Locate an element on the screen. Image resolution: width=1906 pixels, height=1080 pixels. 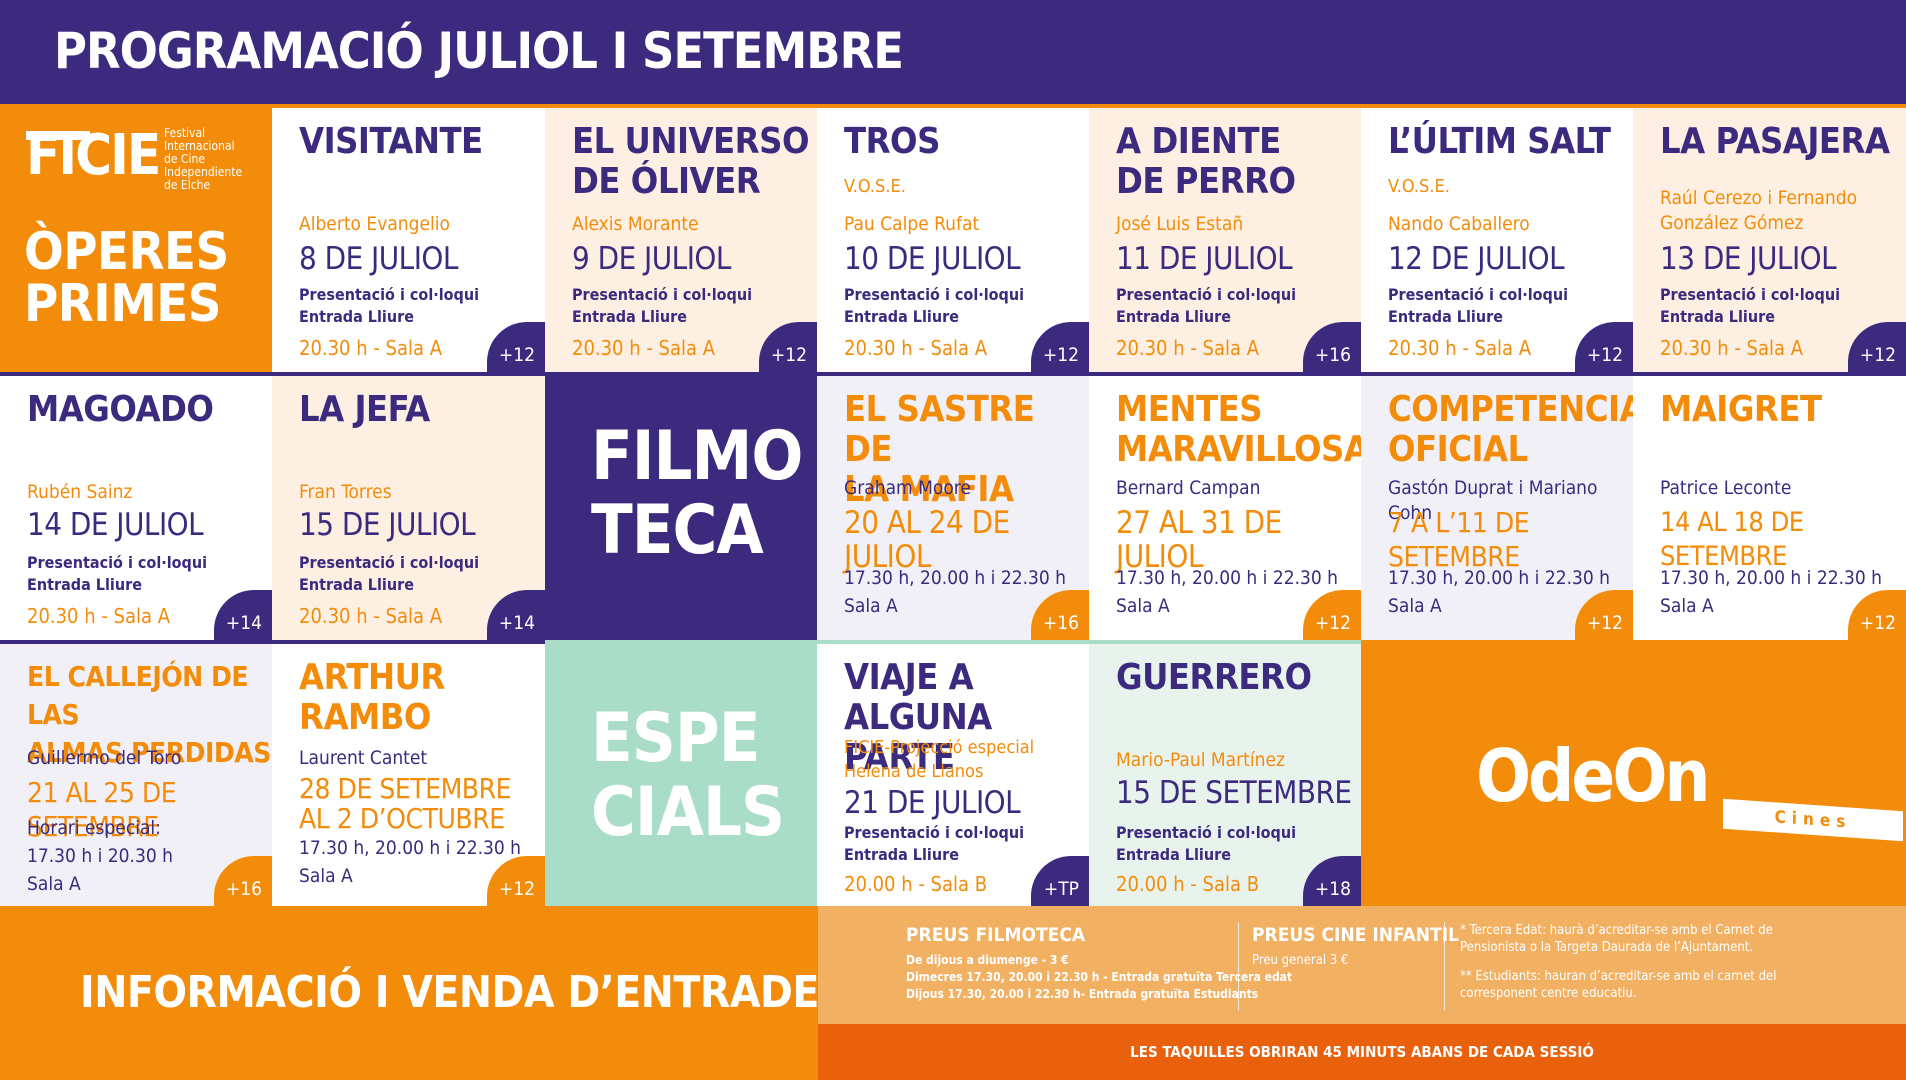
filmoteca-block: FILMO TECA is located at coordinates (681, 506).